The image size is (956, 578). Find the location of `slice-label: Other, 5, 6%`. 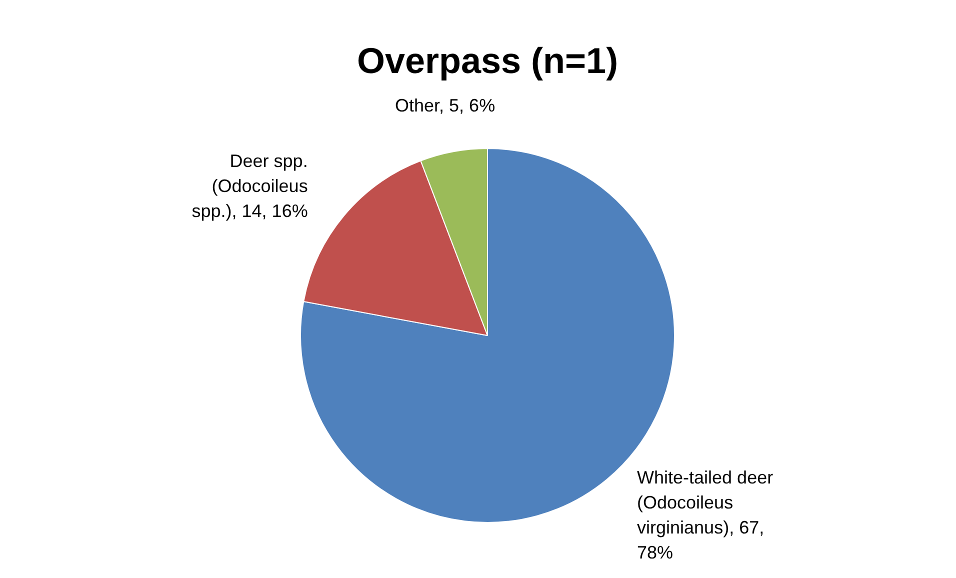

slice-label: Other, 5, 6% is located at coordinates (445, 106).